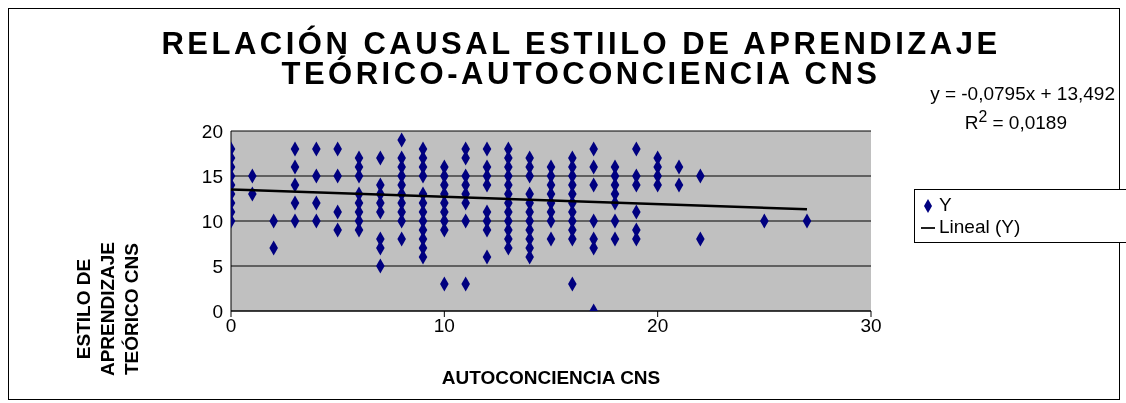 This screenshot has height=403, width=1126. What do you see at coordinates (551, 378) in the screenshot?
I see `x-axis-title: AUTOCONCIENCIA CNS` at bounding box center [551, 378].